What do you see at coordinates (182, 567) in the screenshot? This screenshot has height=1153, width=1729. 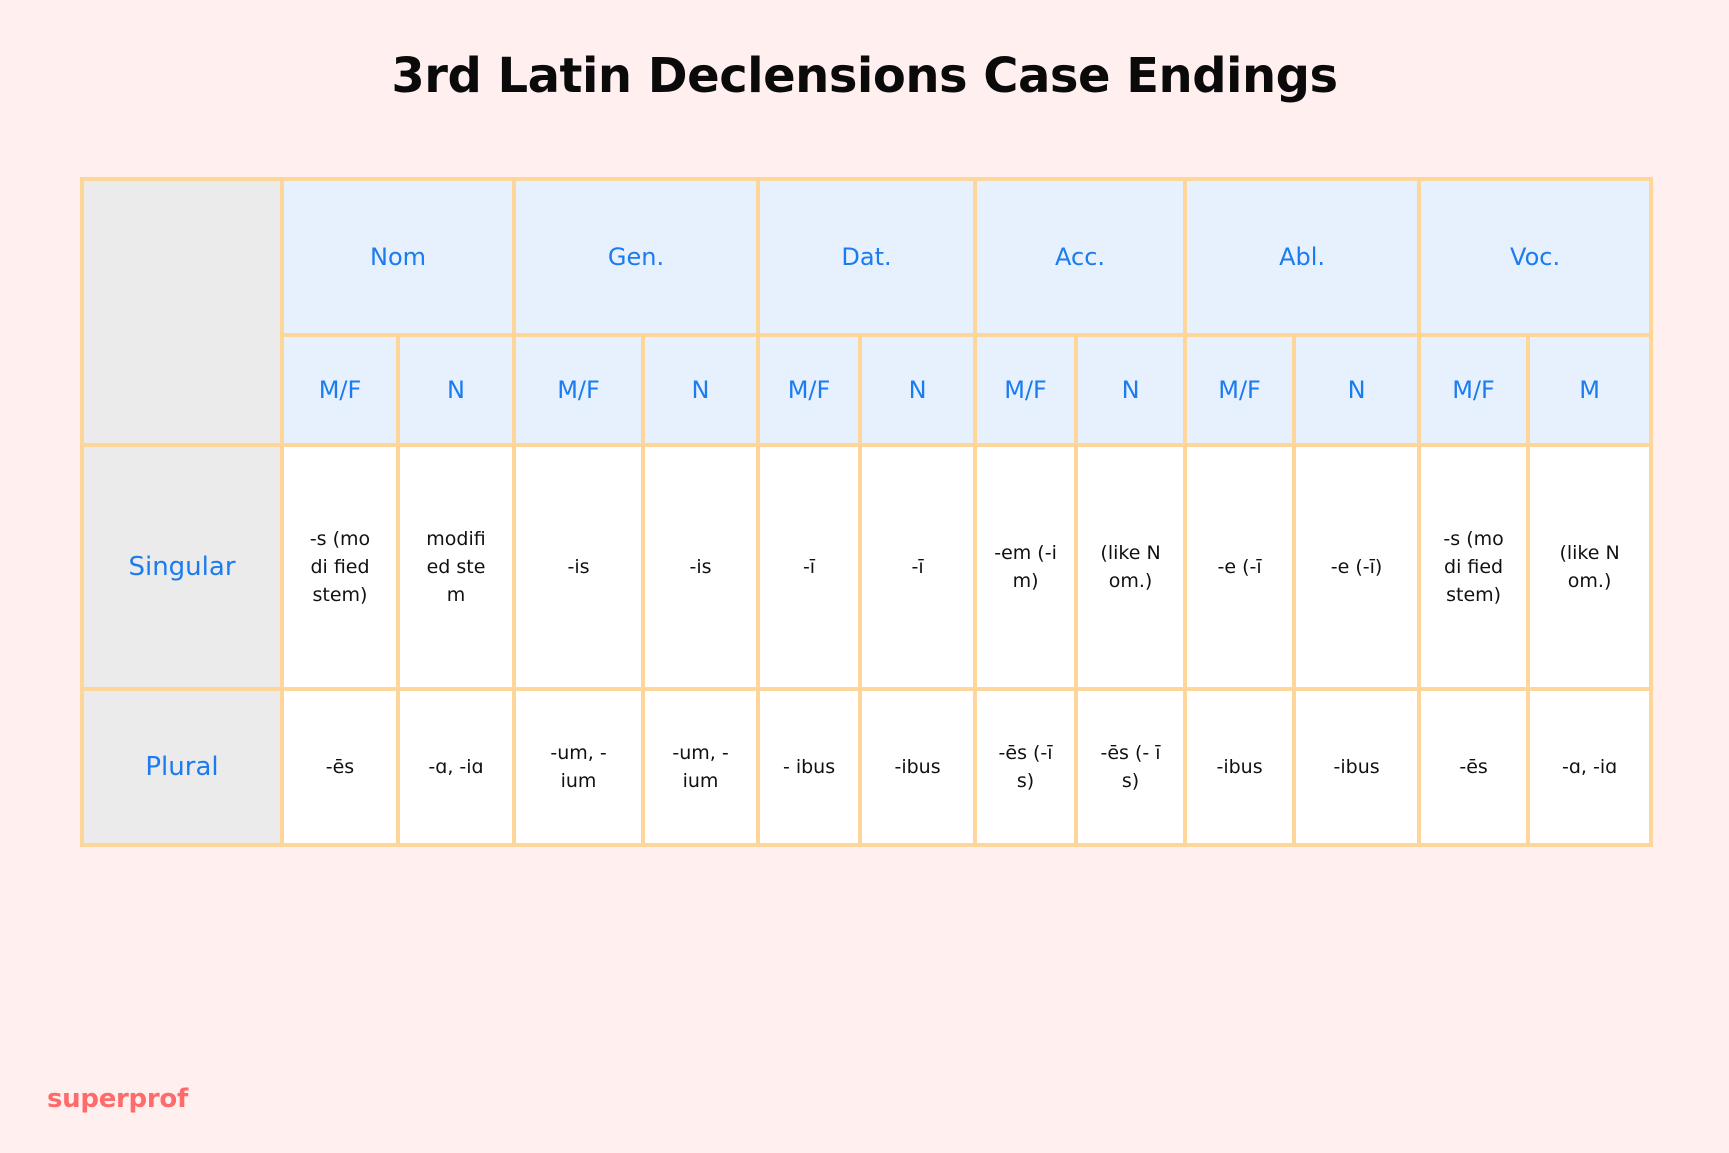 I see `row-label-singular: Singular` at bounding box center [182, 567].